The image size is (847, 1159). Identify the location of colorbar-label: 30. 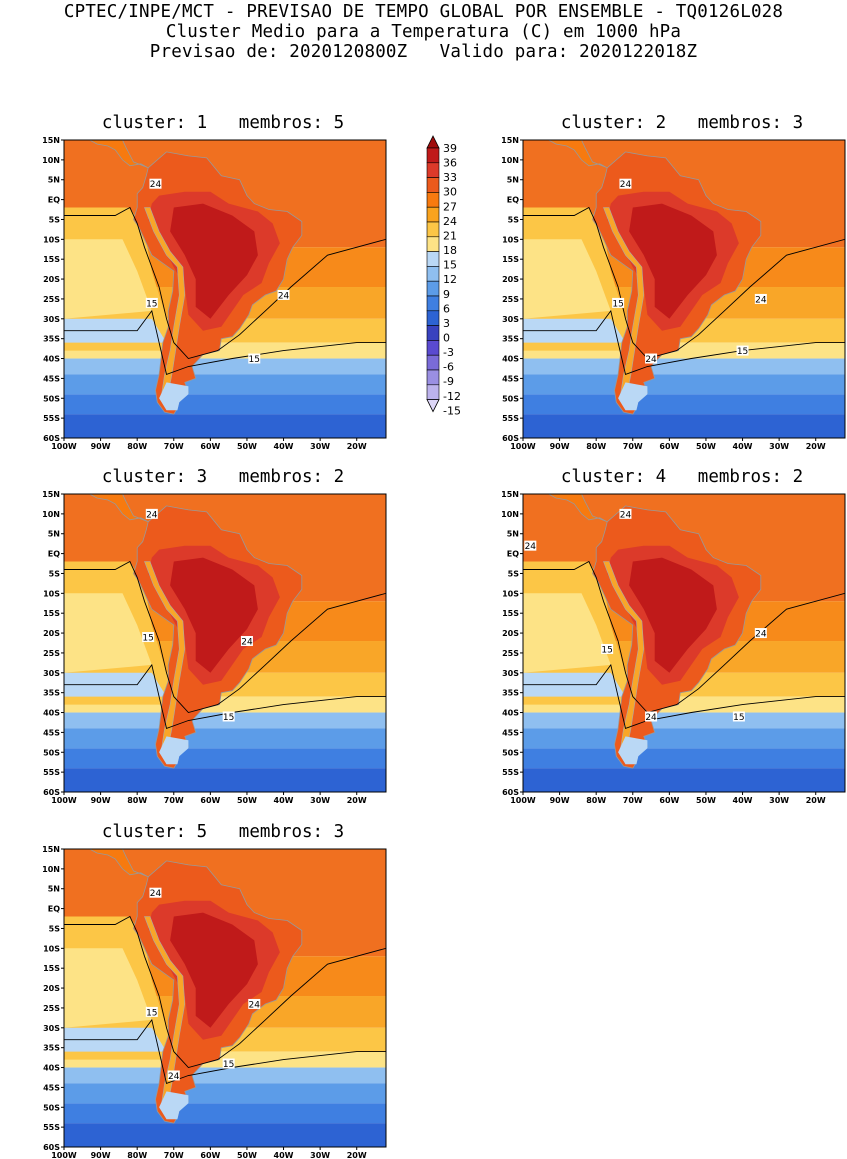
(450, 192).